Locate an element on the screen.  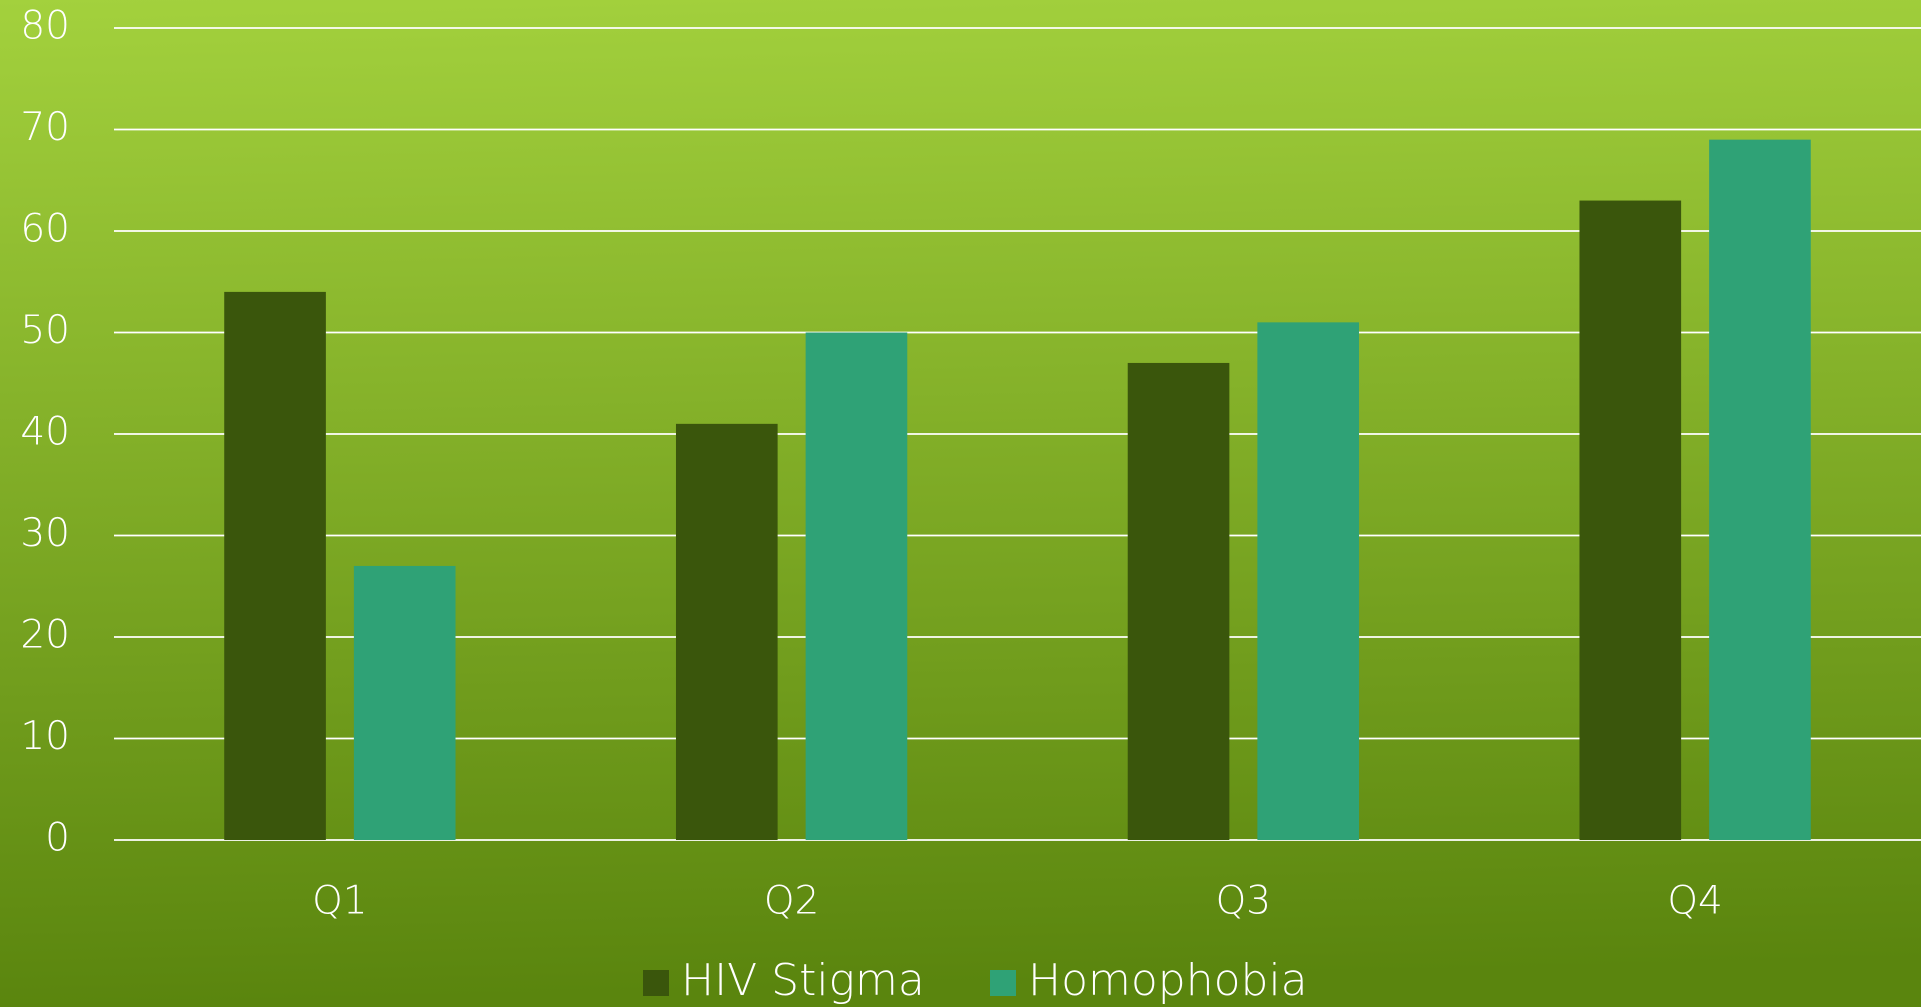
y-tick-label: 20 is located at coordinates (45, 635).